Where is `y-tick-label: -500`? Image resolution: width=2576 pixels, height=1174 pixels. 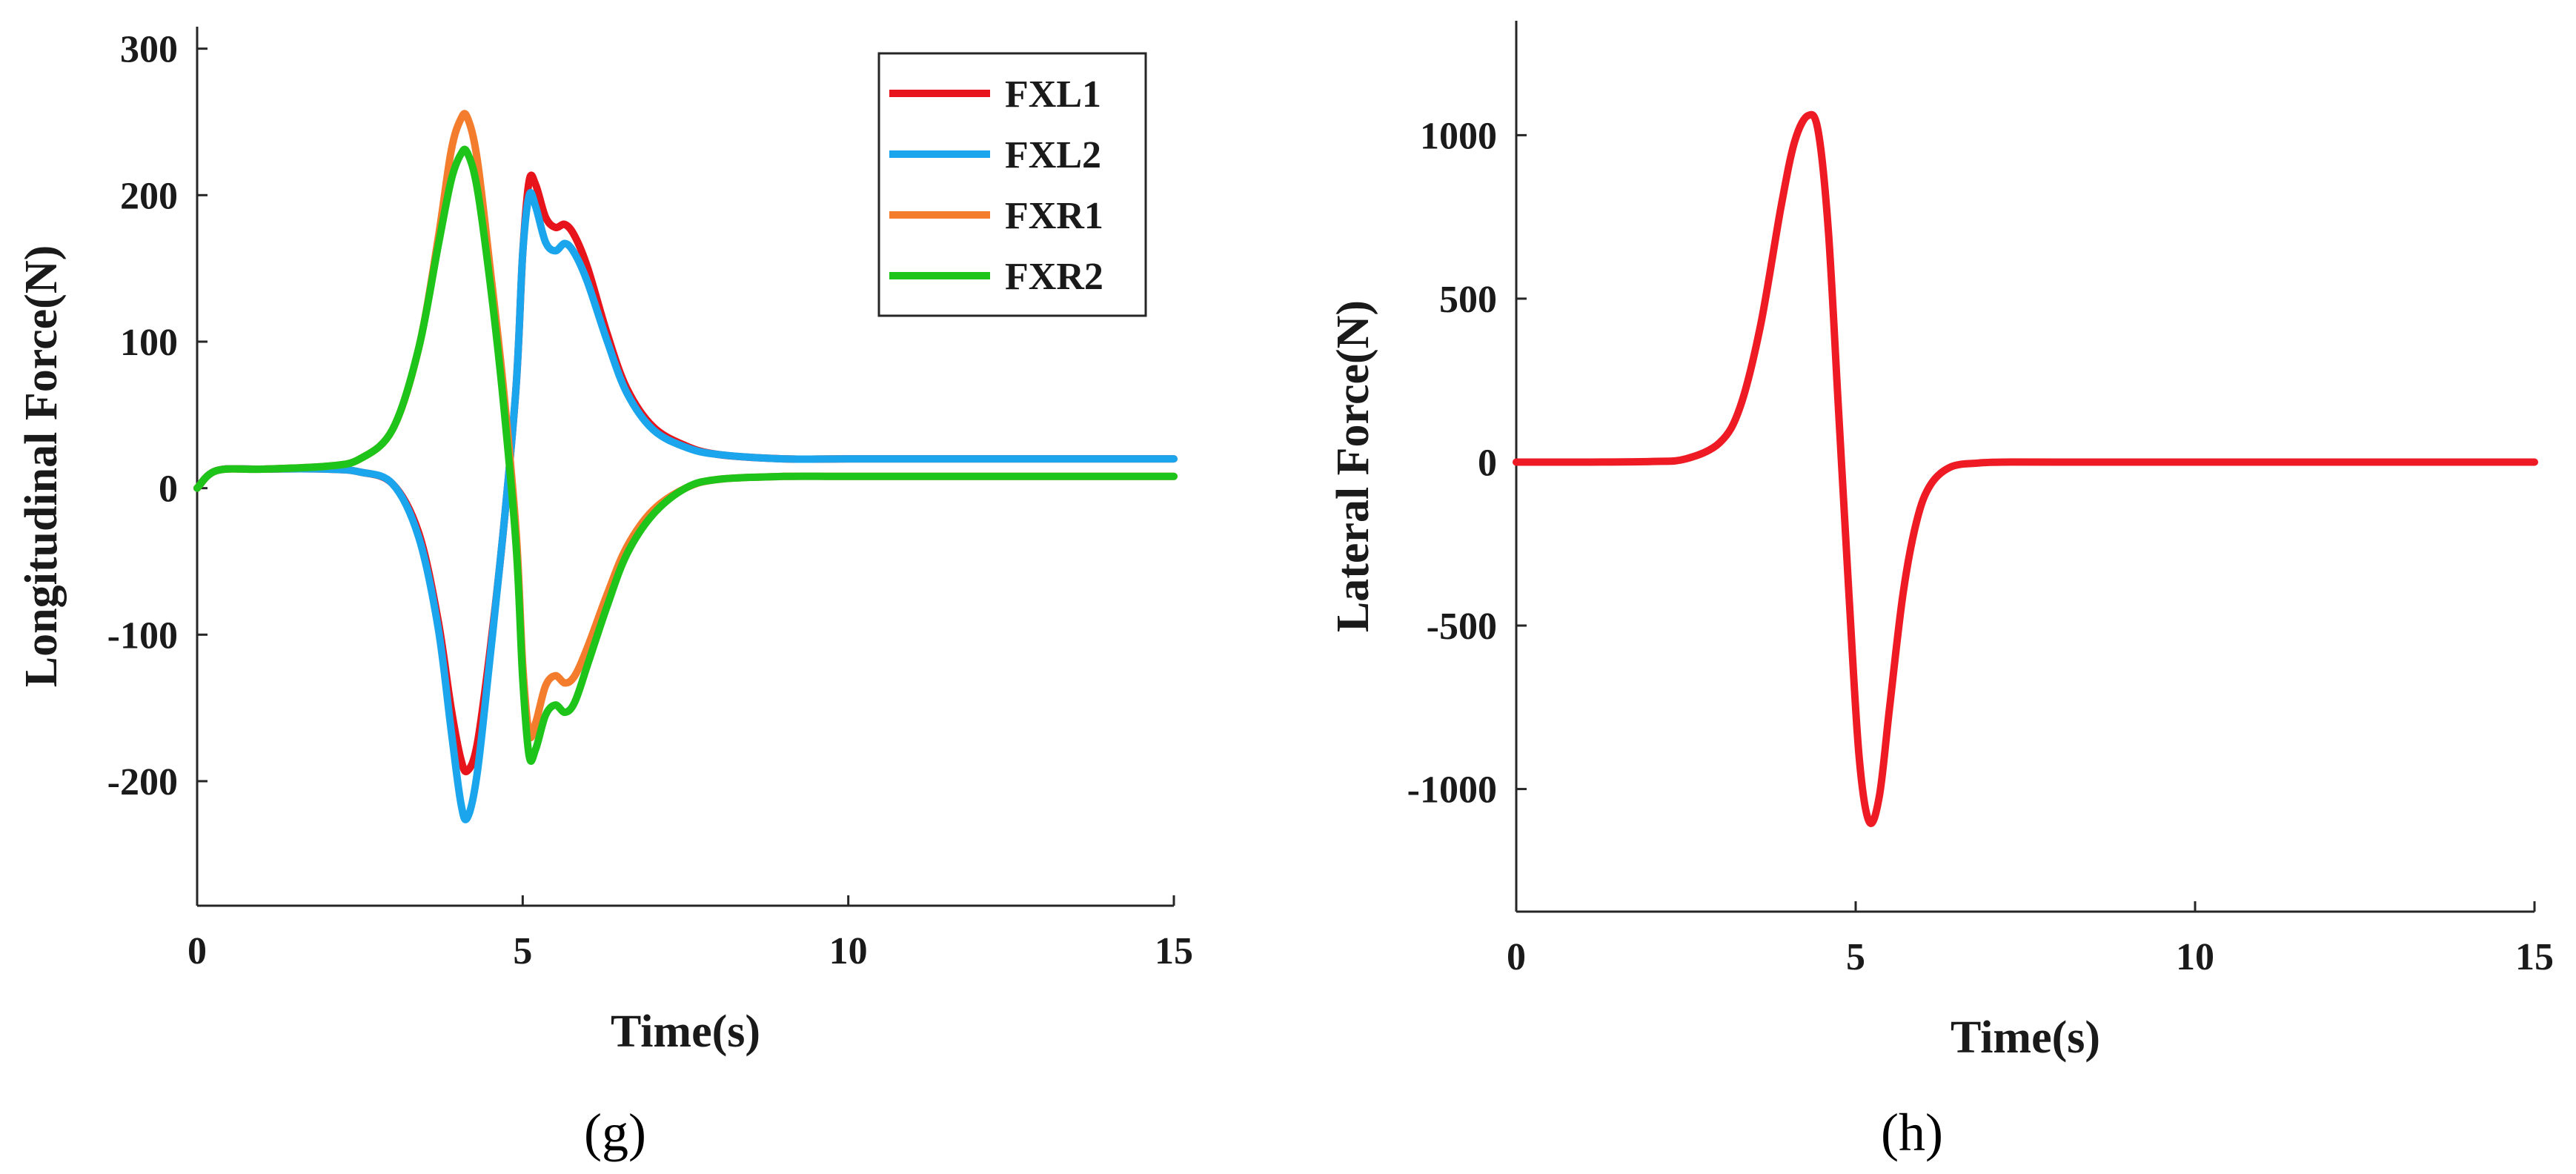
y-tick-label: -500 is located at coordinates (1462, 627).